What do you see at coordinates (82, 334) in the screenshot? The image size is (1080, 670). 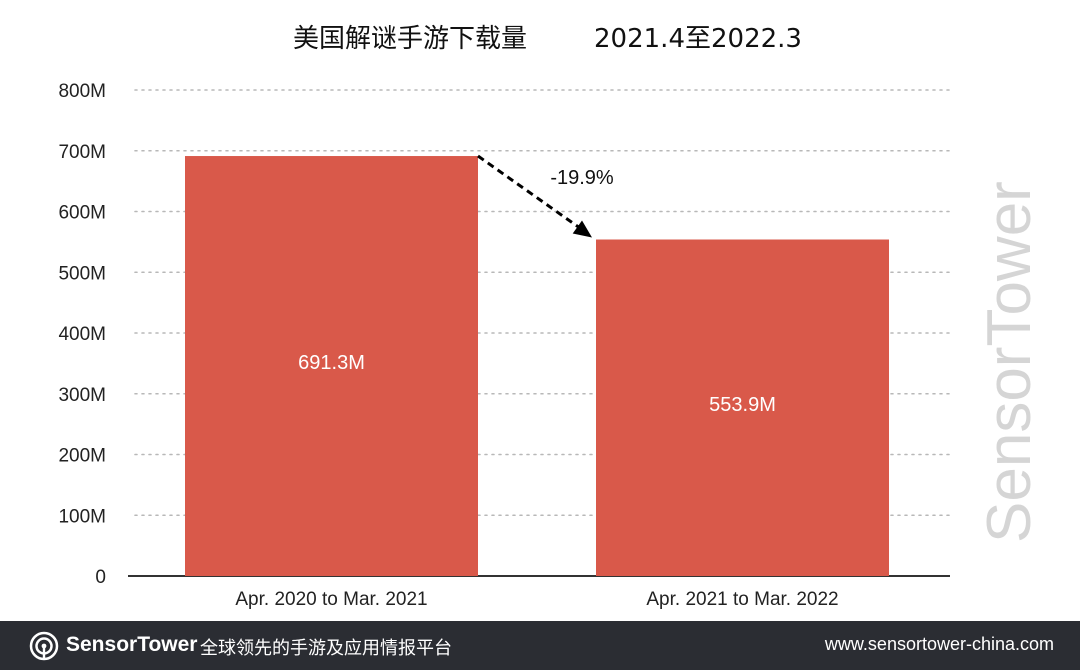 I see `y-tick-label: 400M` at bounding box center [82, 334].